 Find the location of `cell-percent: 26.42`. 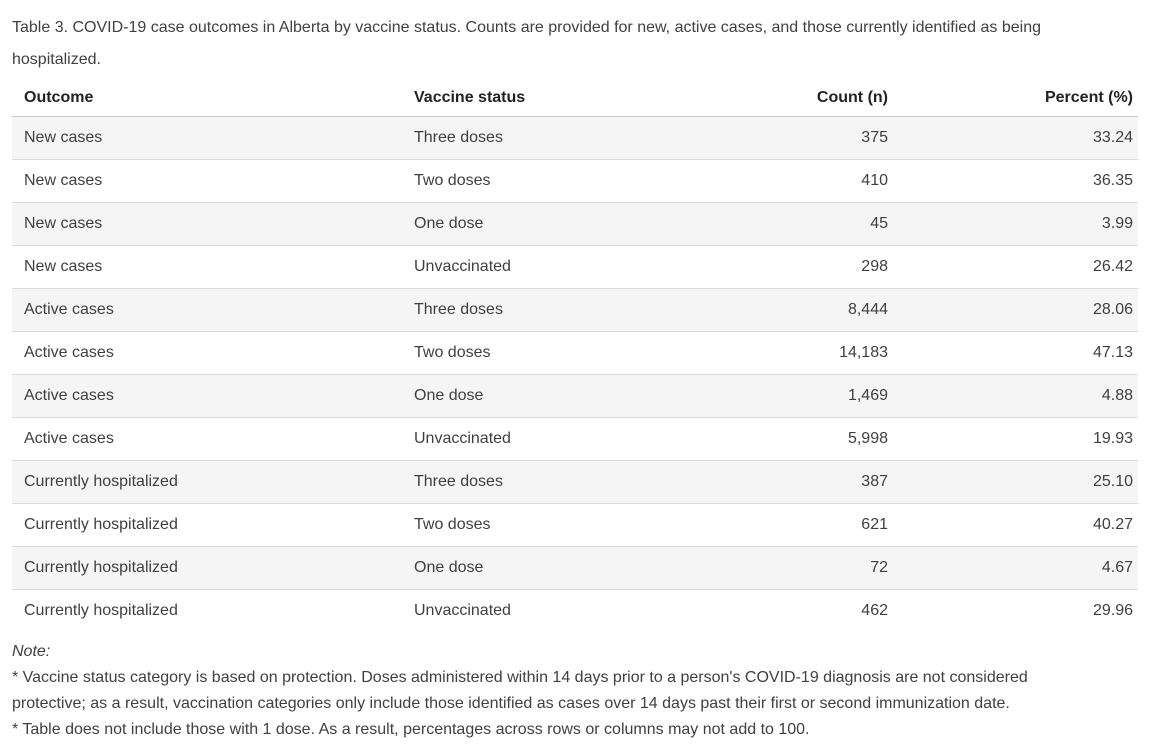

cell-percent: 26.42 is located at coordinates (1013, 267).